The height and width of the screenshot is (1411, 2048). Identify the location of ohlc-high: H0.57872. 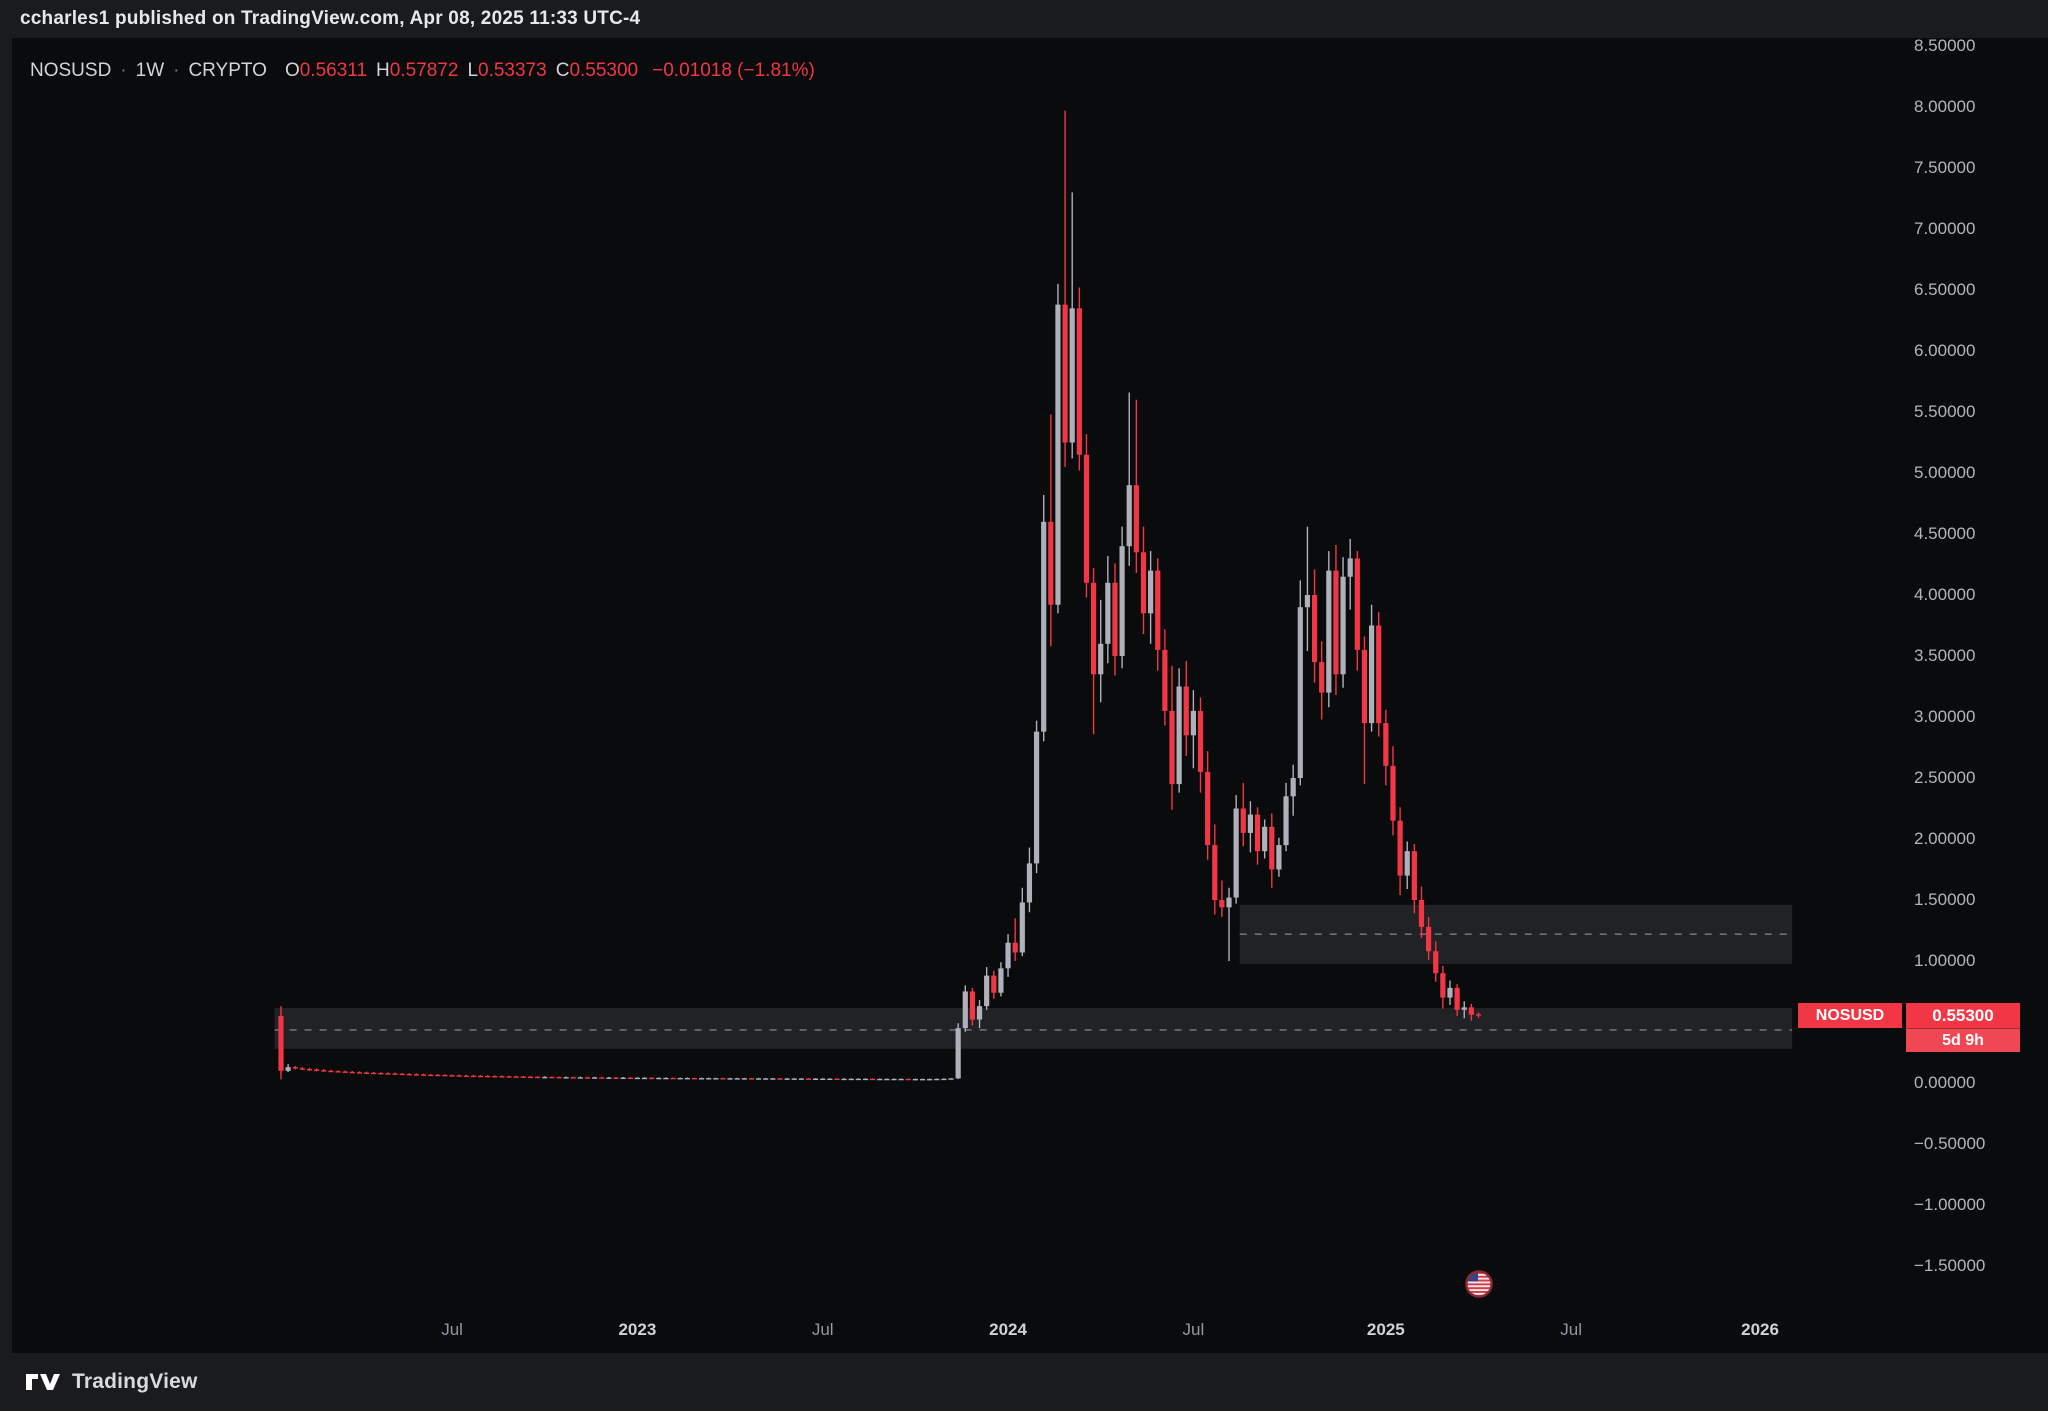
(417, 70).